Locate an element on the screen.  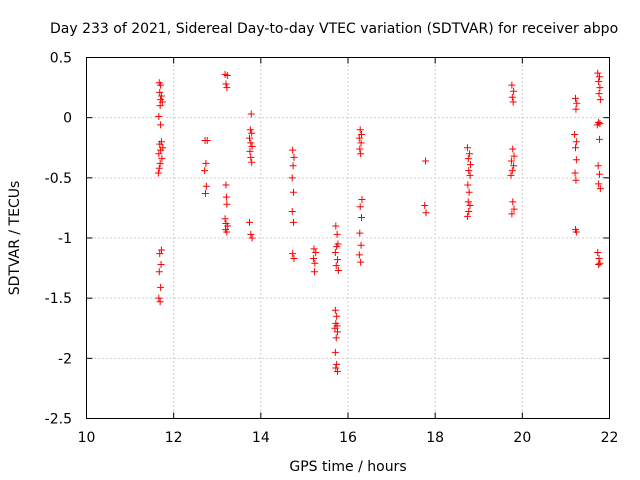
x-axis-label: GPS time / hours is located at coordinates (347, 467).